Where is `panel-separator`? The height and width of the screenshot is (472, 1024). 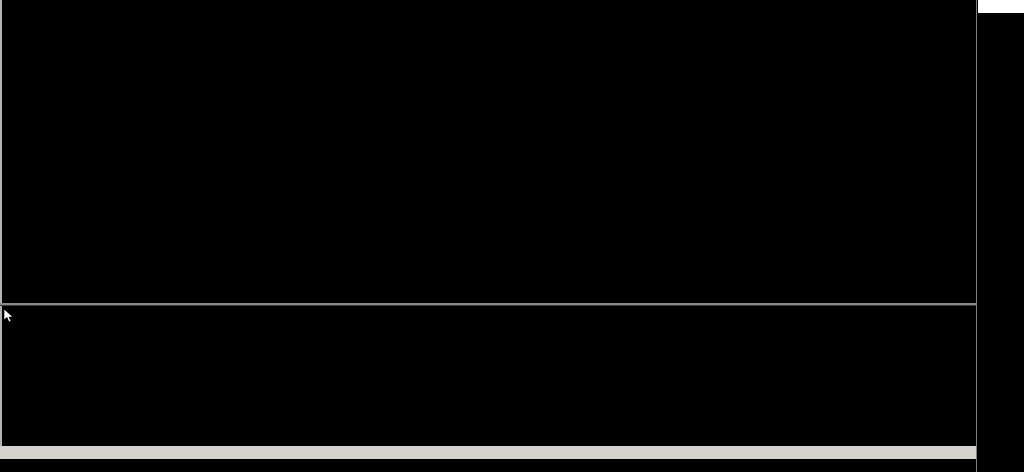 panel-separator is located at coordinates (488, 304).